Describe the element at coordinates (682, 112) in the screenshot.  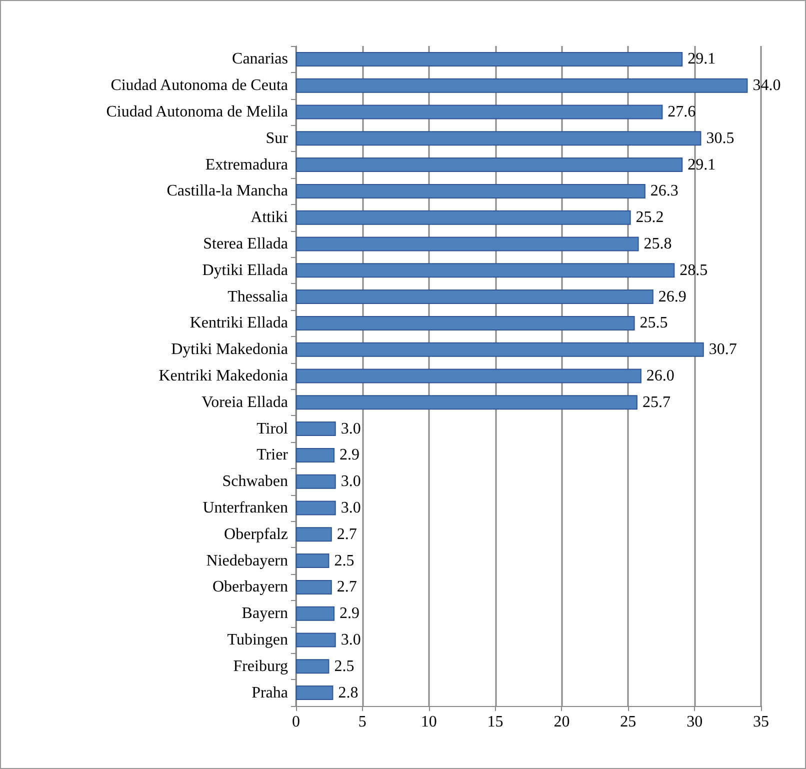
I see `data-label: 27.6` at that location.